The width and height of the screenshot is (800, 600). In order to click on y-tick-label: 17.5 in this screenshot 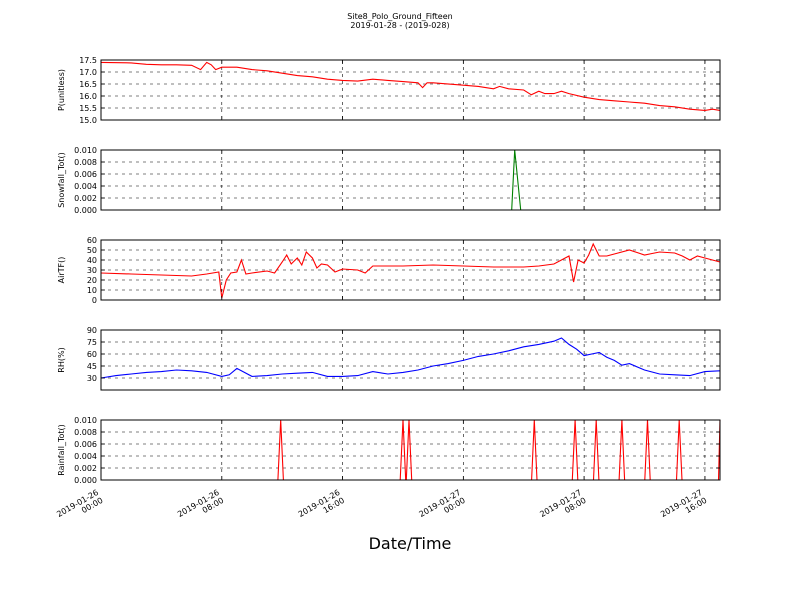, I will do `click(88, 60)`.